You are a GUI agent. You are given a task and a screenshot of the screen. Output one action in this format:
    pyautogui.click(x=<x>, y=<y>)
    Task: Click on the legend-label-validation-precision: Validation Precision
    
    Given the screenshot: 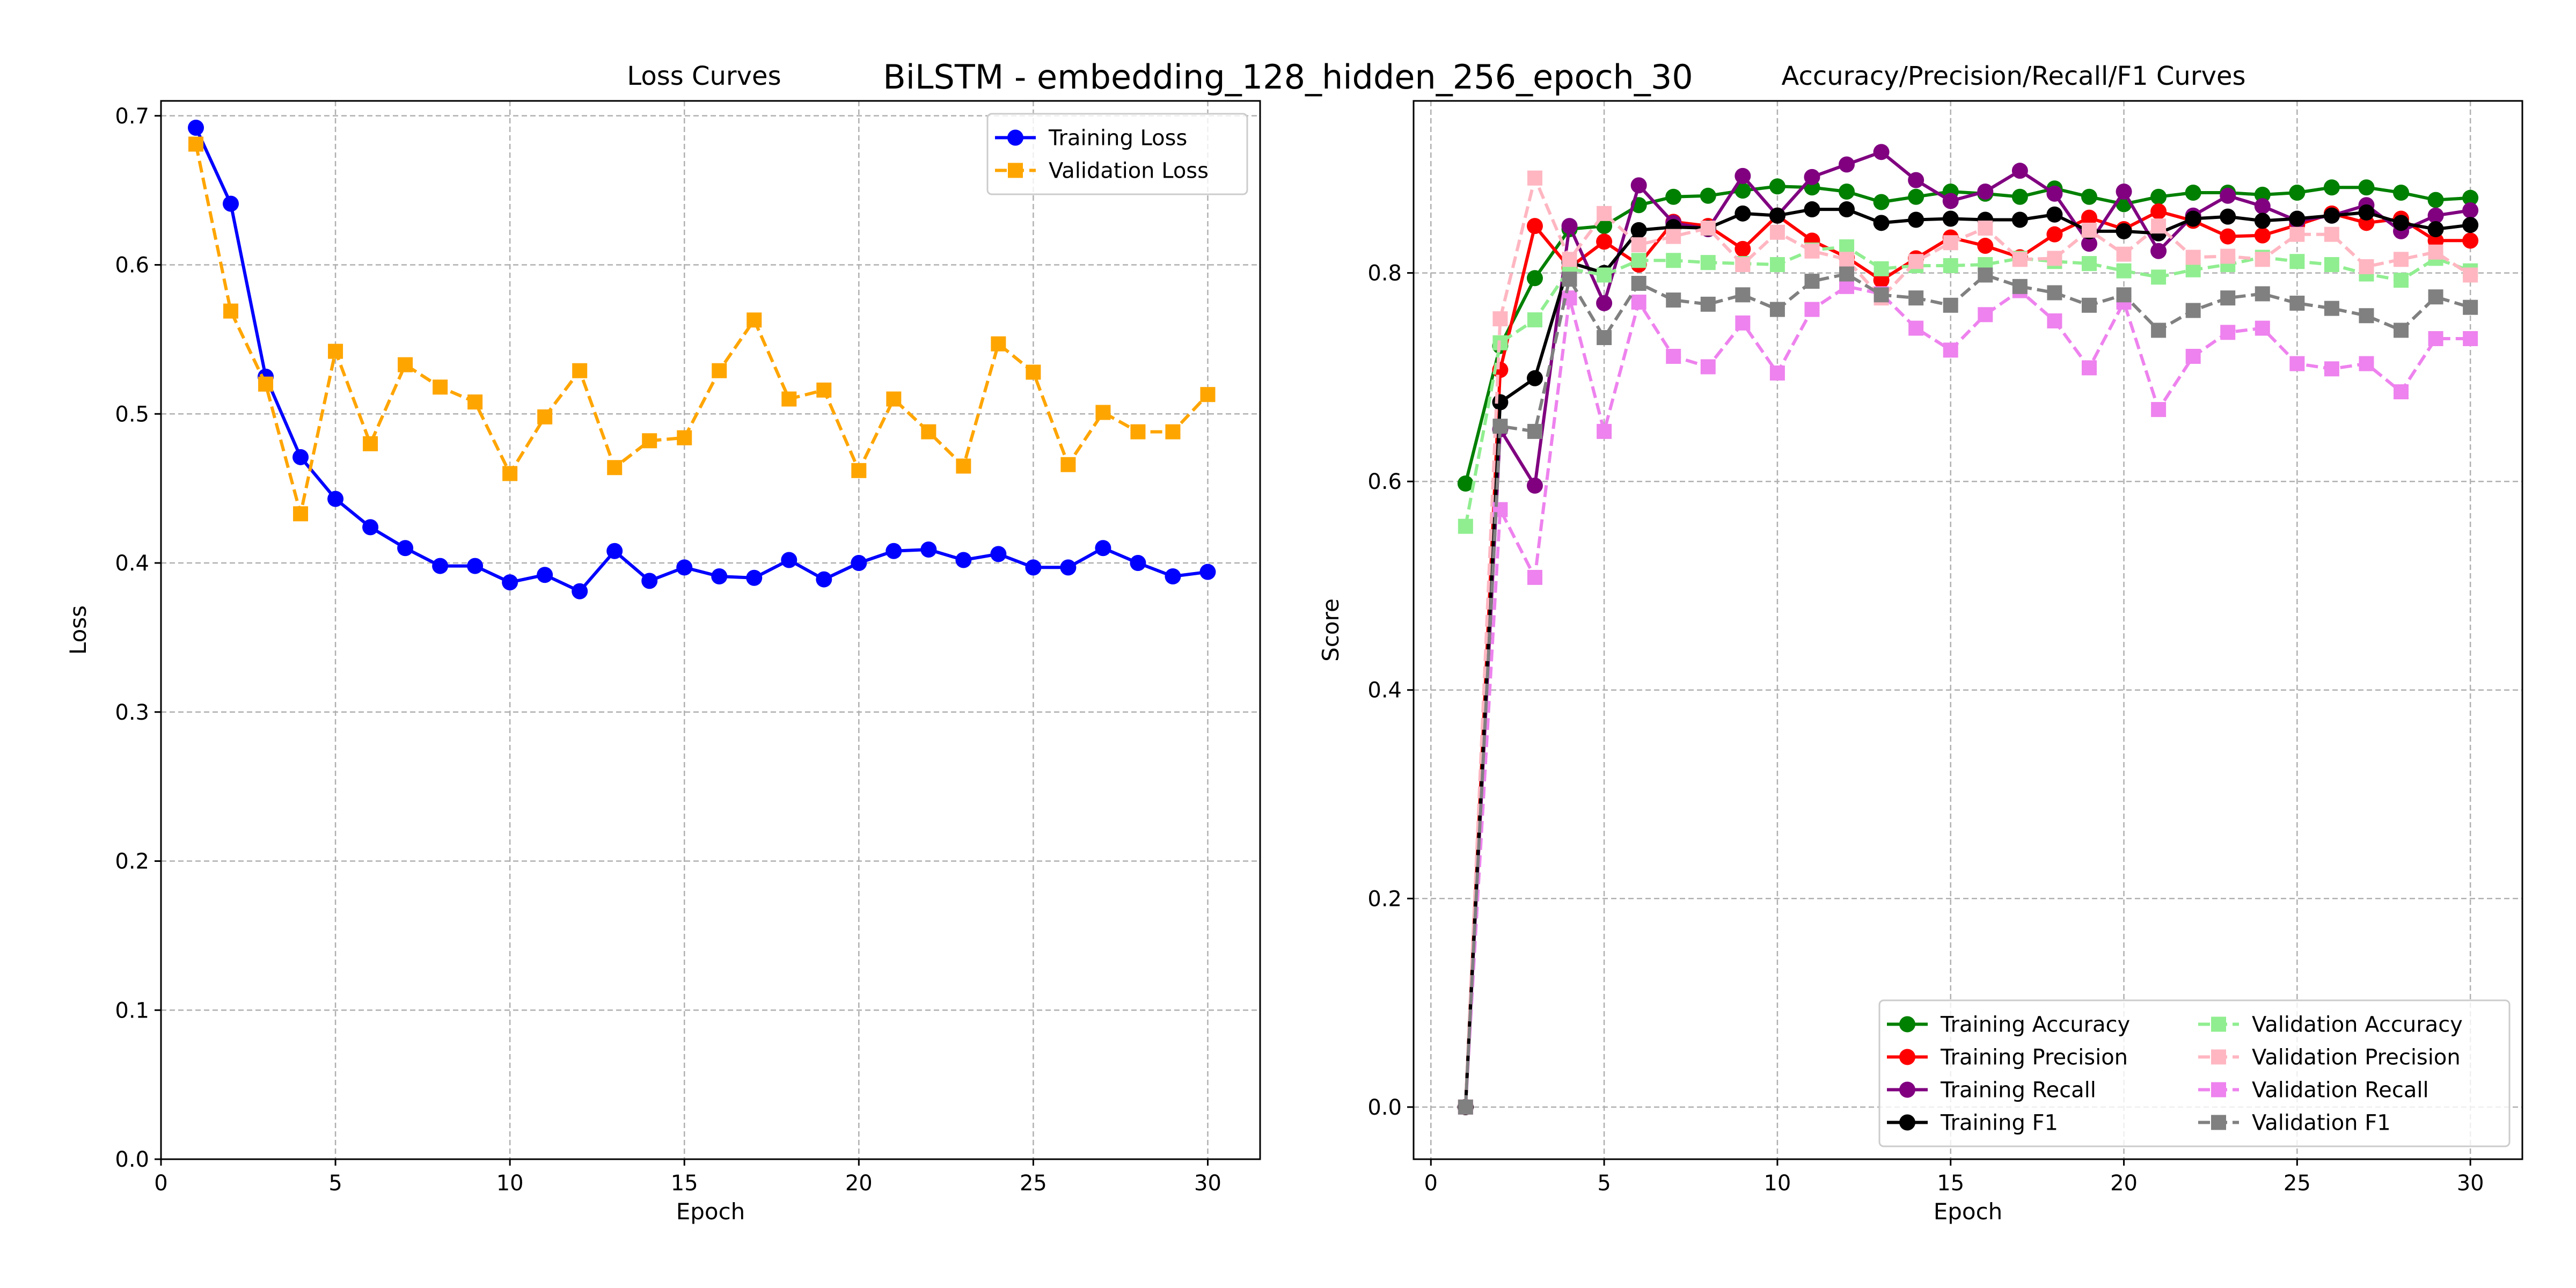 What is the action you would take?
    pyautogui.click(x=2356, y=1057)
    